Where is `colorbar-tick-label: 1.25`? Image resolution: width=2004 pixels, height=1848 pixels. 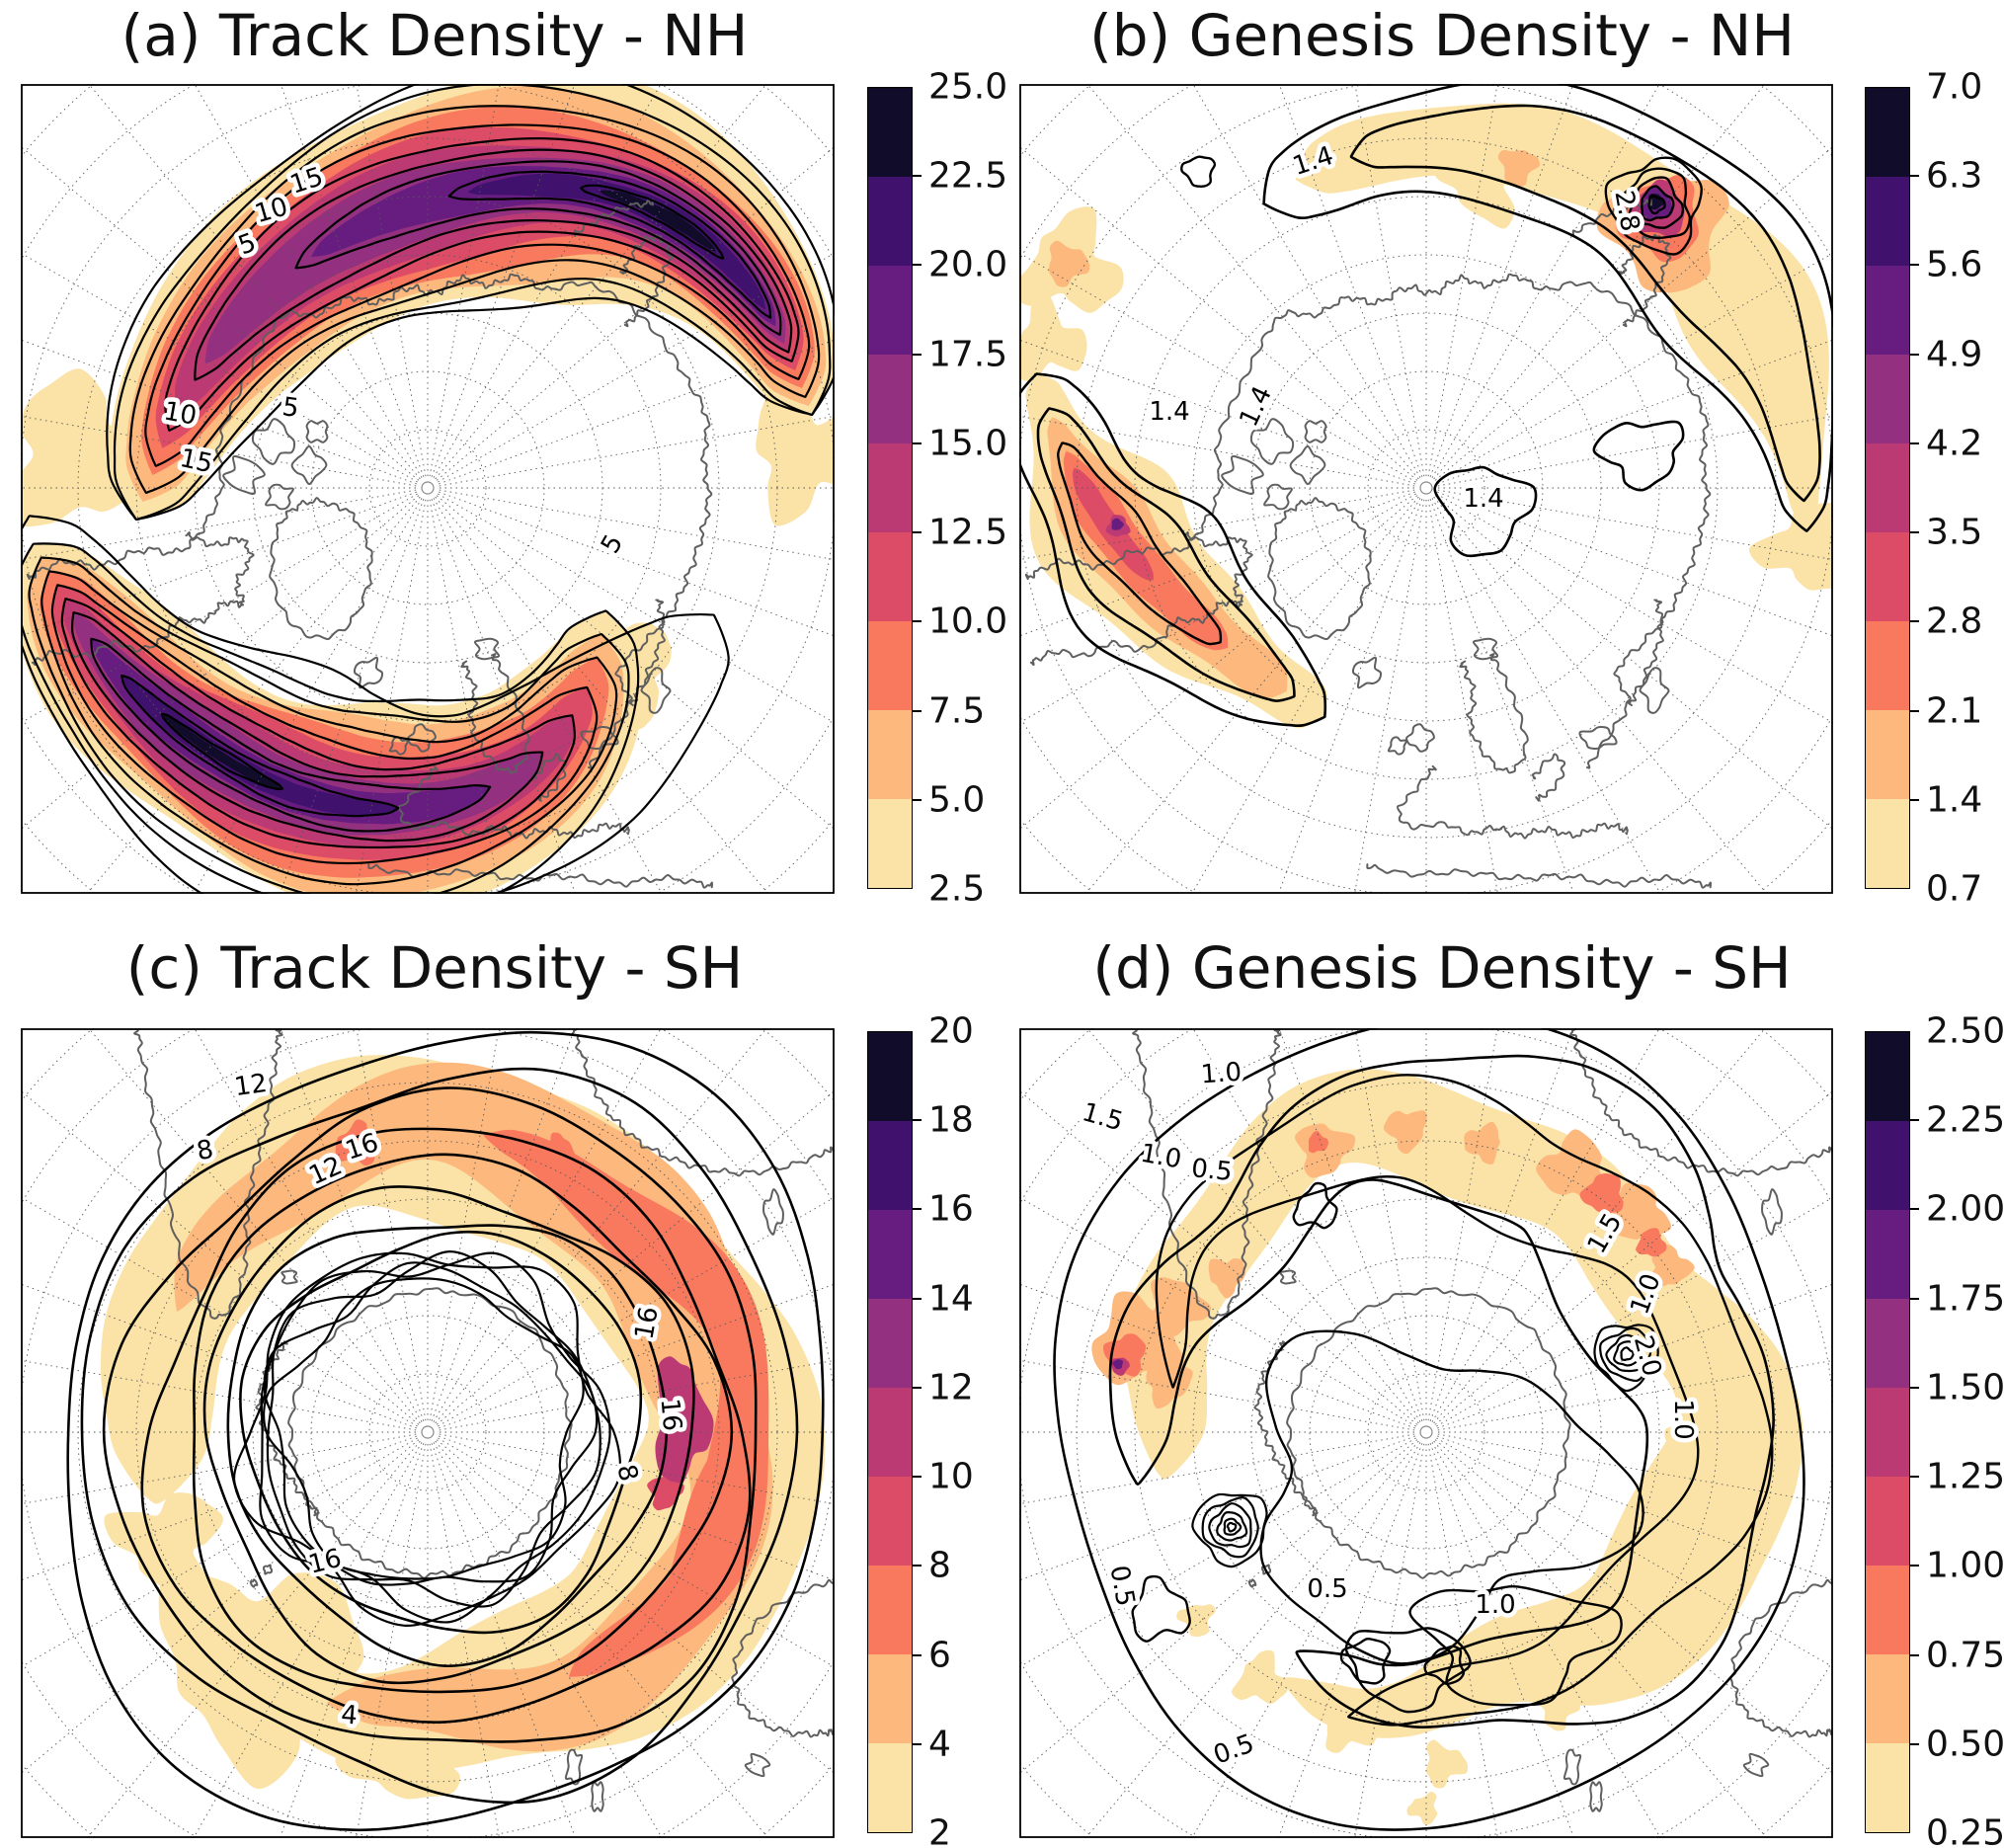 colorbar-tick-label: 1.25 is located at coordinates (1965, 1477).